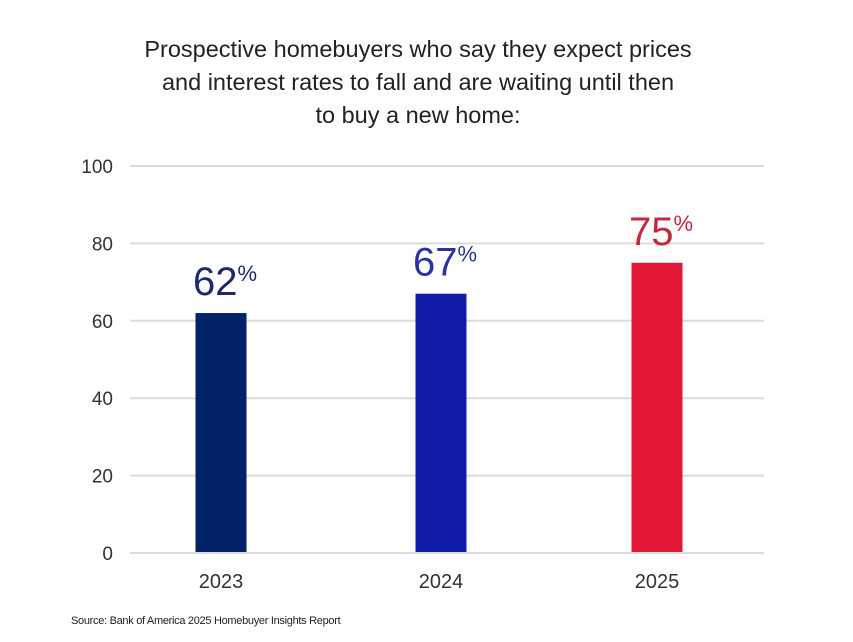  Describe the element at coordinates (102, 244) in the screenshot. I see `y-tick-label: 80` at that location.